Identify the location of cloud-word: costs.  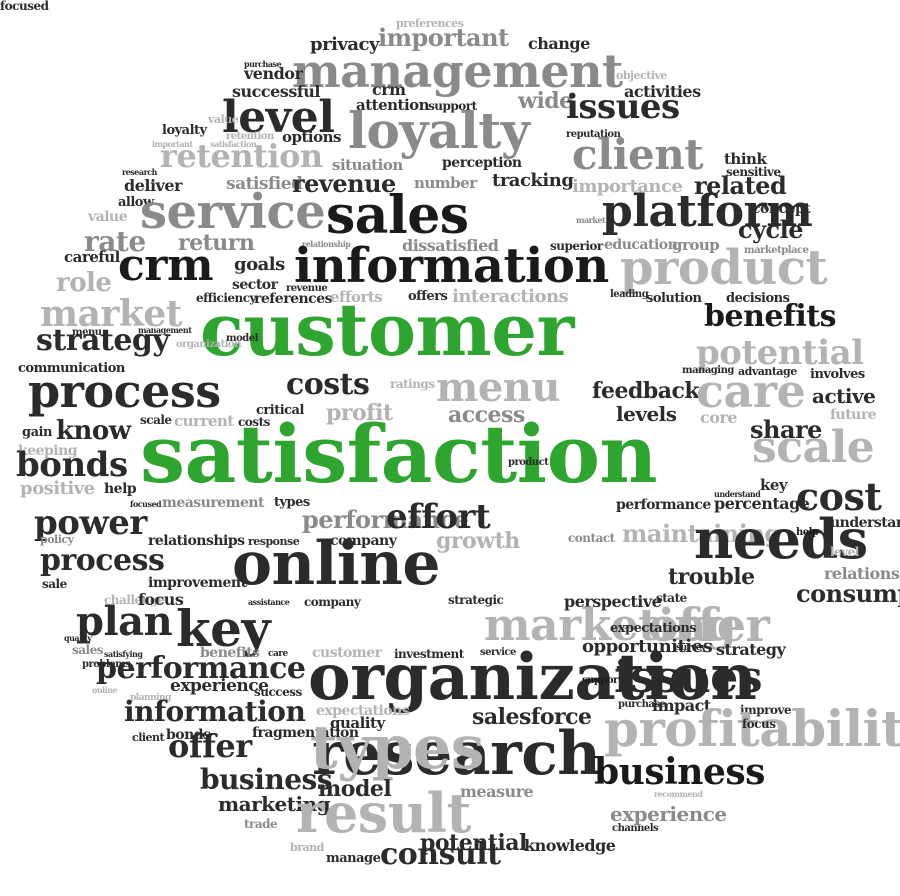
(254, 422).